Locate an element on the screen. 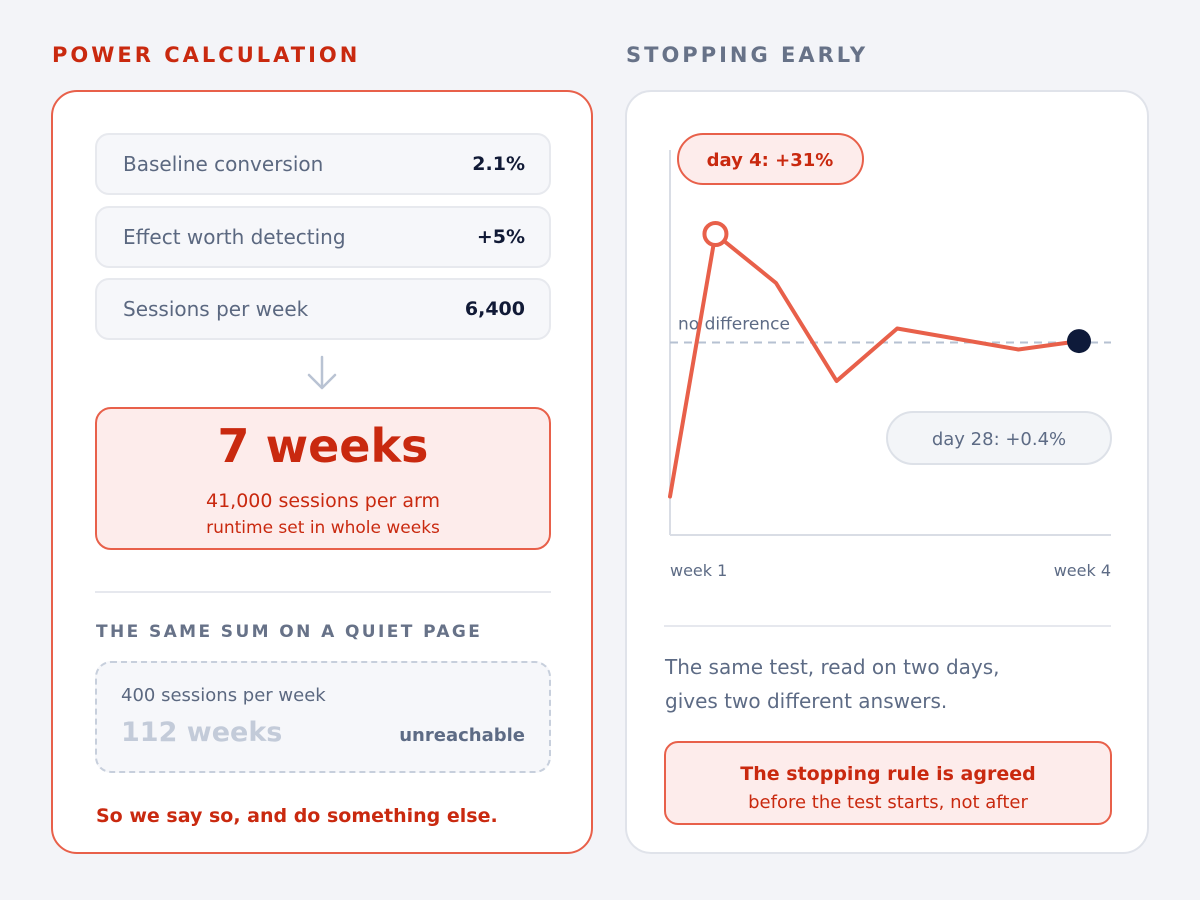  baseline-conversion-value: 2.1% is located at coordinates (498, 164).